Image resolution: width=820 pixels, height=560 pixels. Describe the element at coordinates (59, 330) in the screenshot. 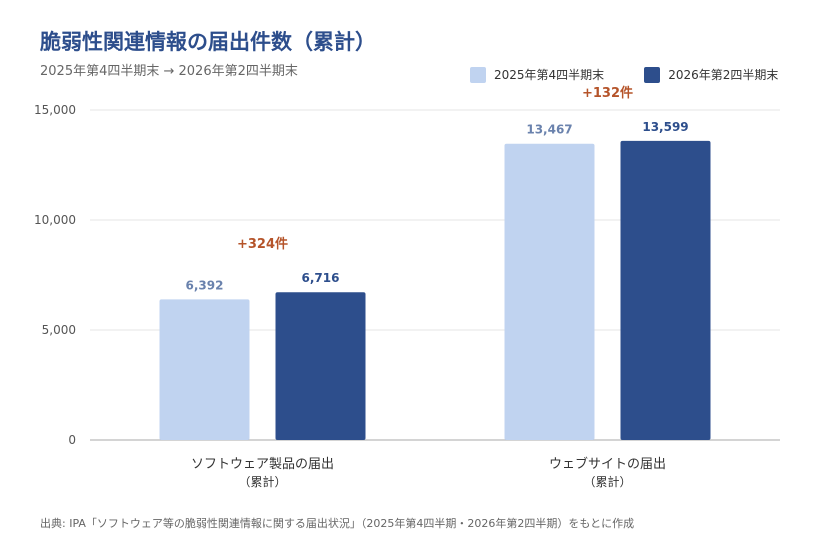

I see `y-tick-label: 5,000` at that location.